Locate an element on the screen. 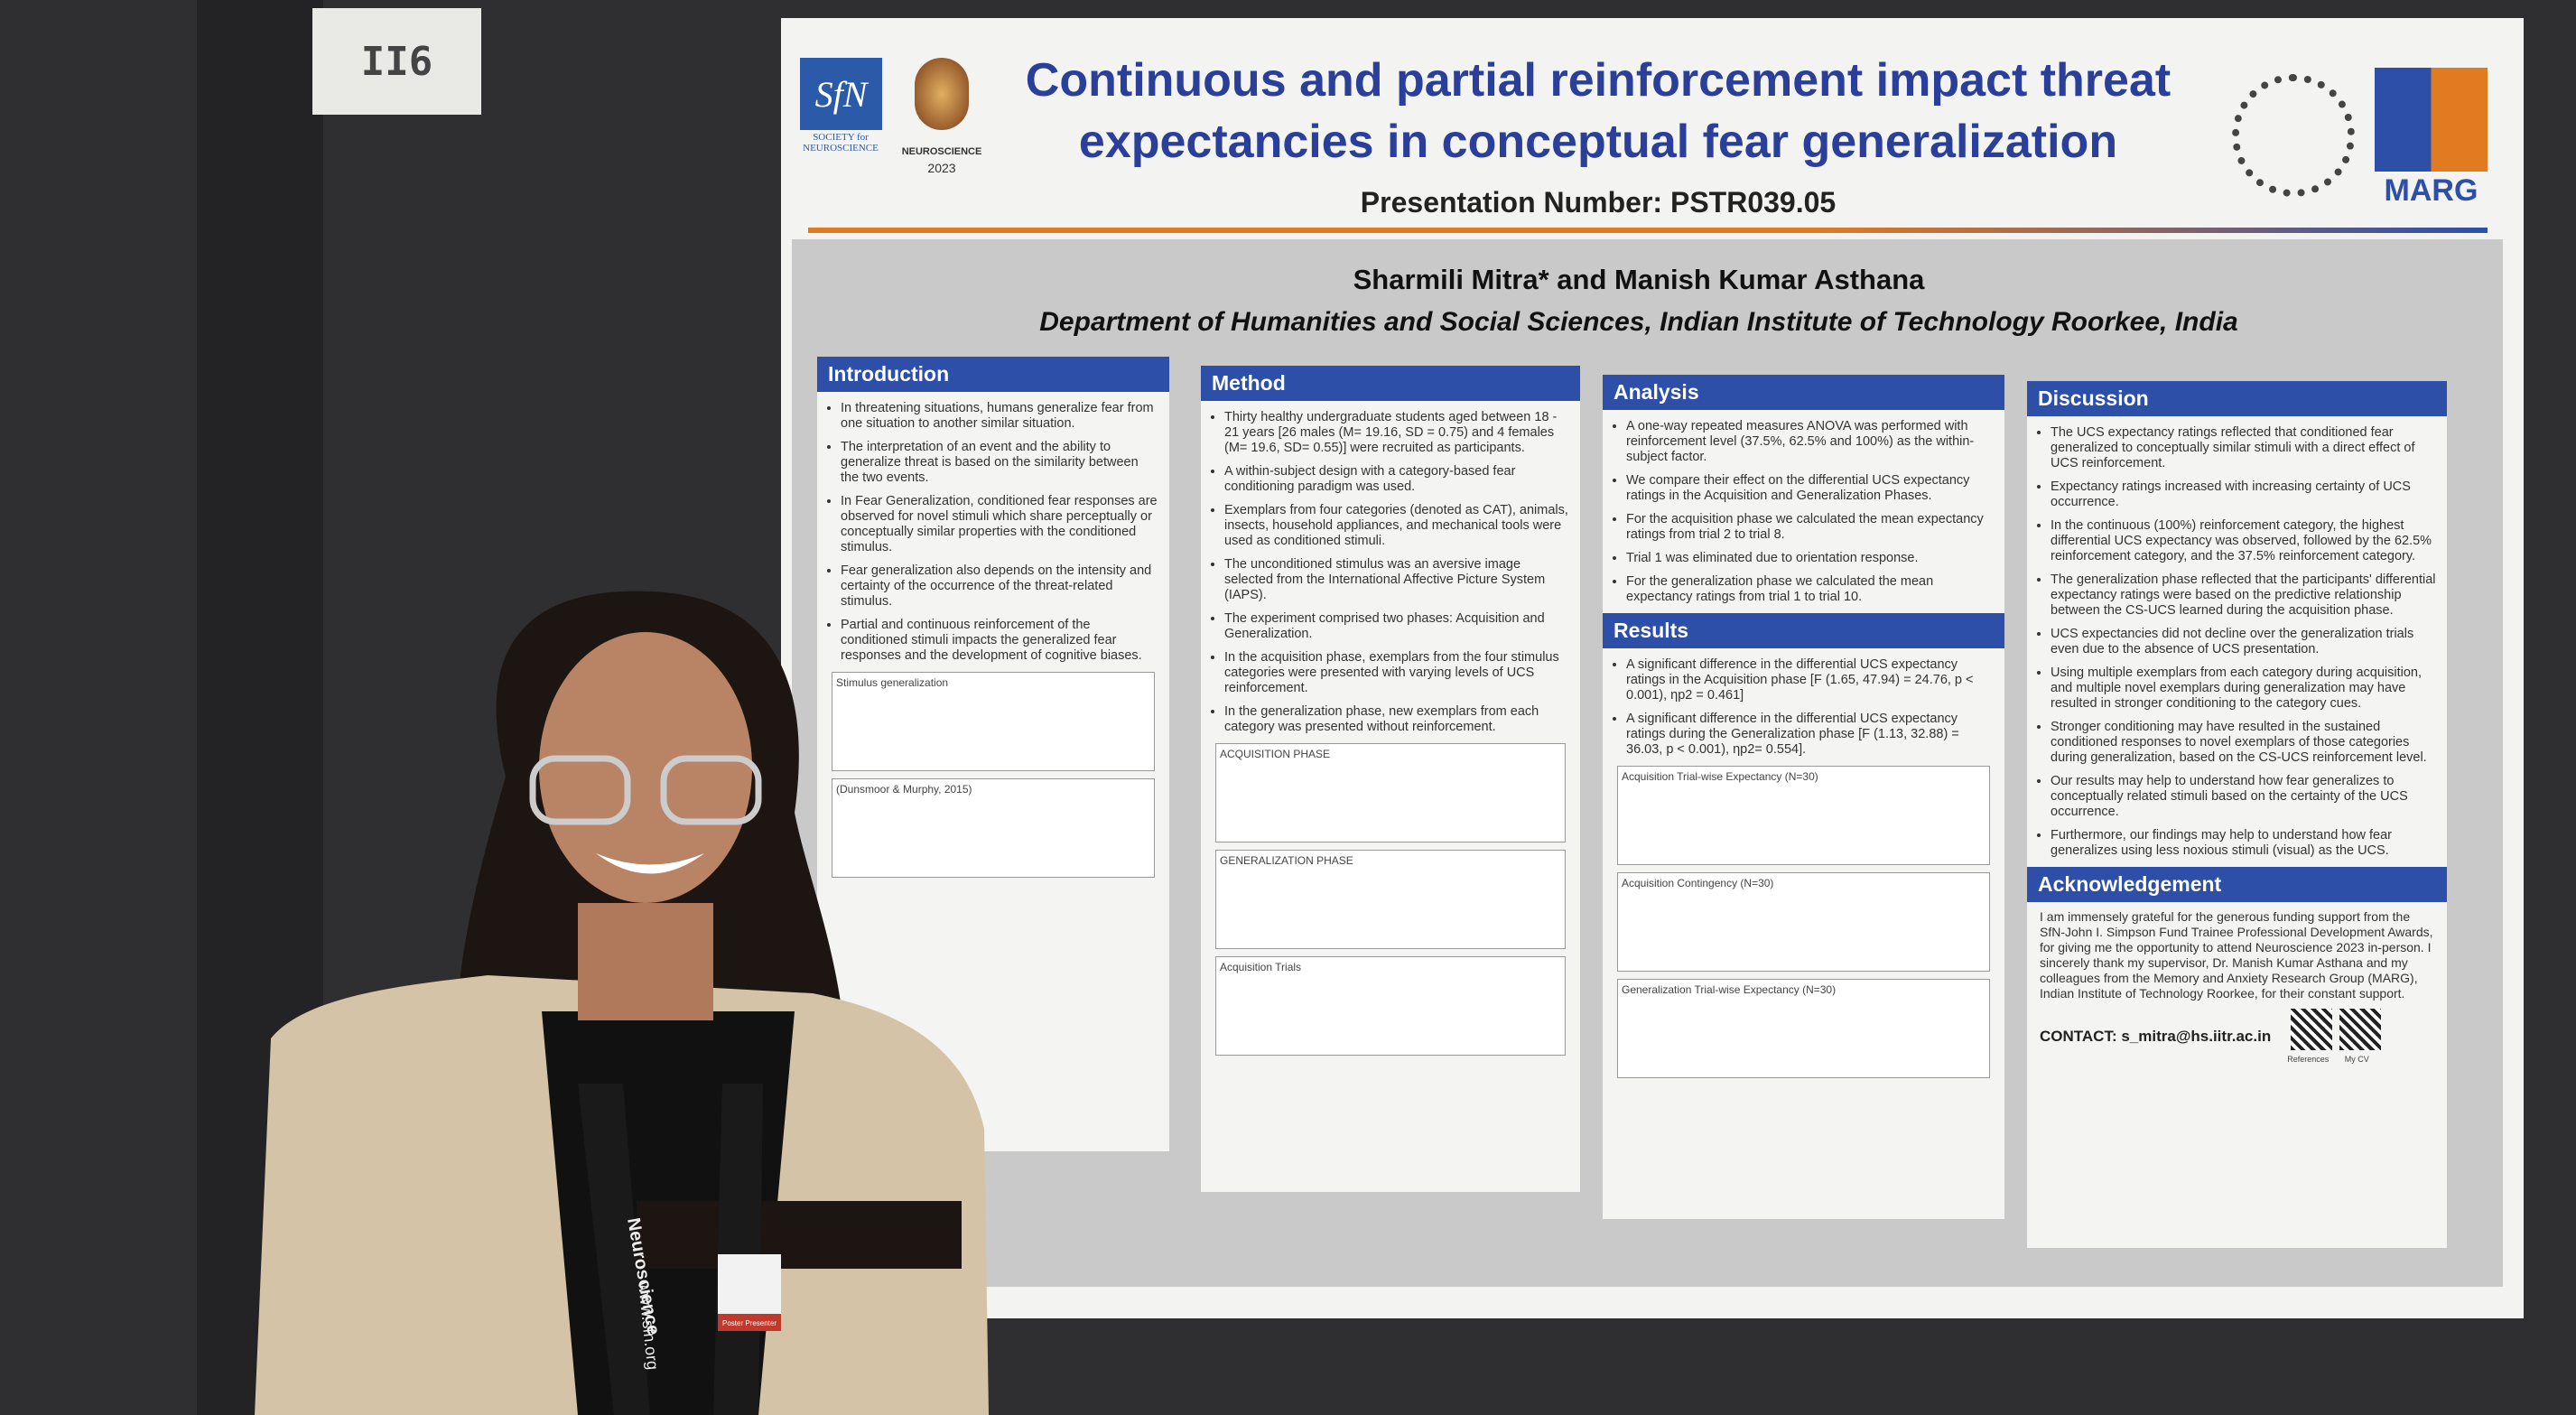  figure: Acquisition Contingency (N=30) is located at coordinates (1803, 922).